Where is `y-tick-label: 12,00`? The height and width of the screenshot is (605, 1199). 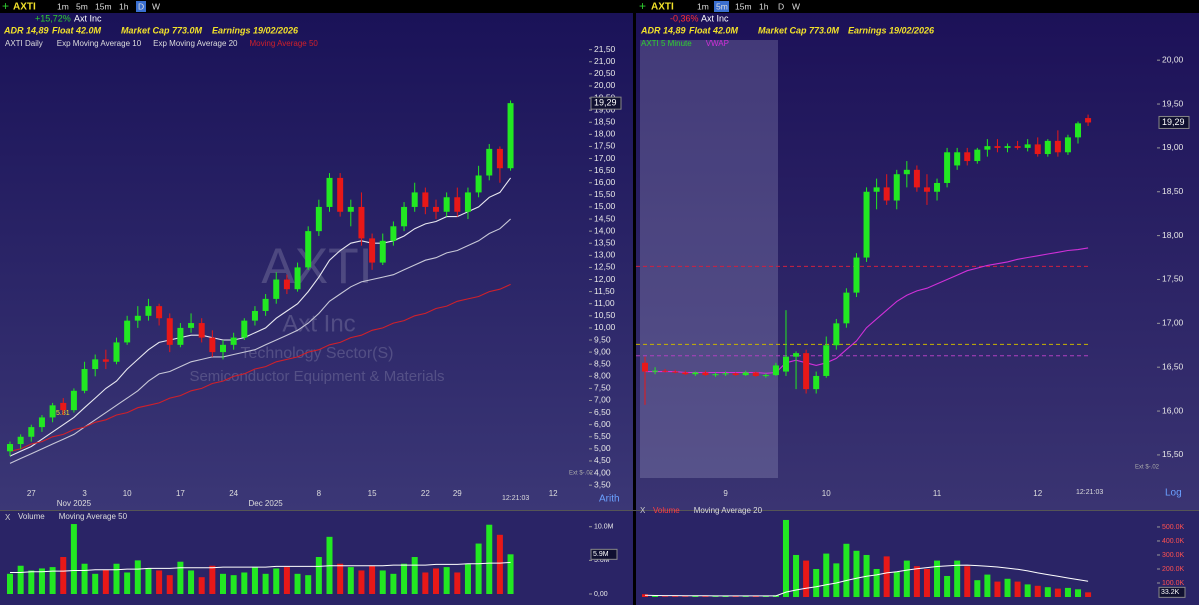 y-tick-label: 12,00 is located at coordinates (605, 279).